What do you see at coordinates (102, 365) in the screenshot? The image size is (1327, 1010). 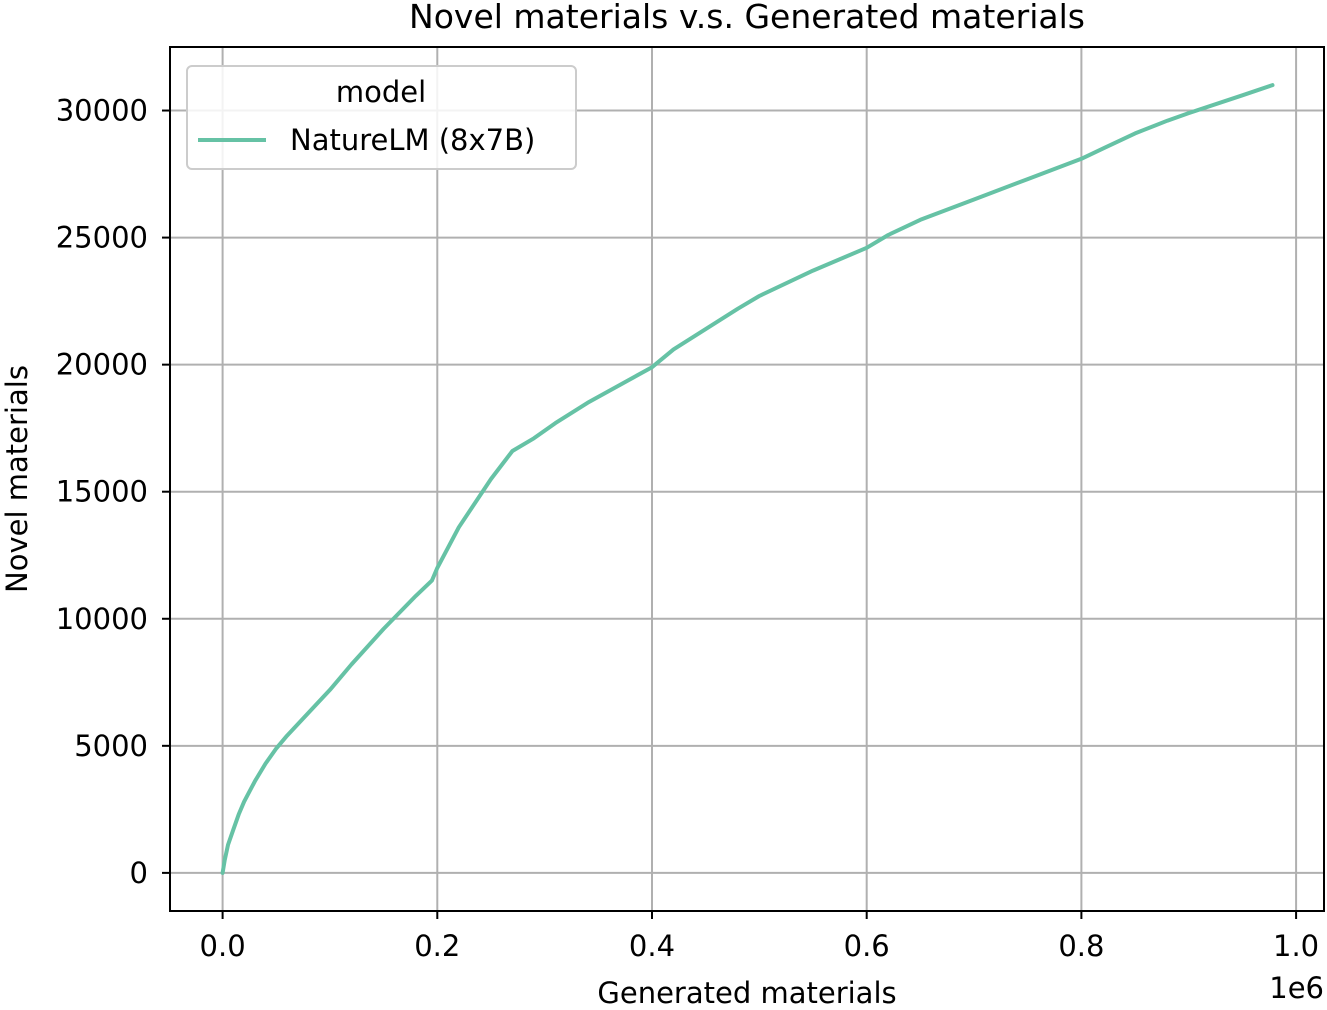 I see `y-tick-label: 20000` at bounding box center [102, 365].